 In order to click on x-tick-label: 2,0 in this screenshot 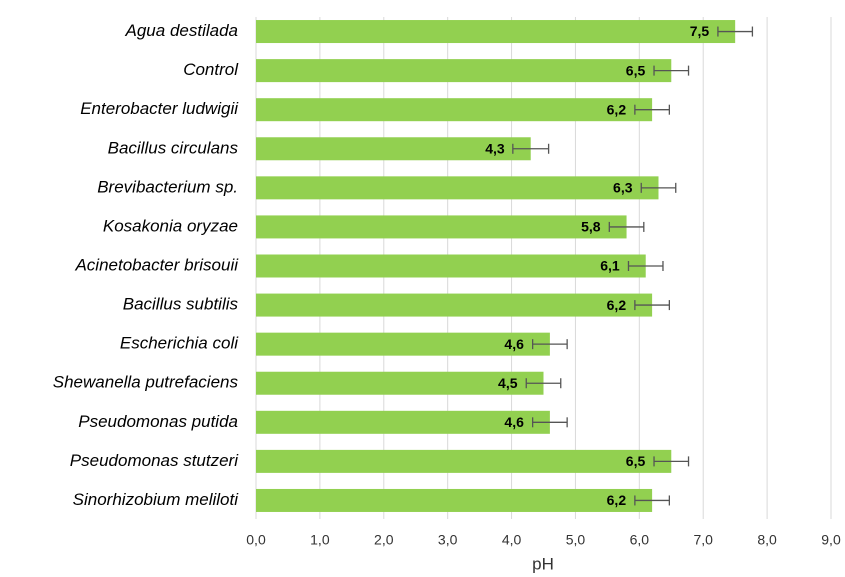, I will do `click(384, 540)`.